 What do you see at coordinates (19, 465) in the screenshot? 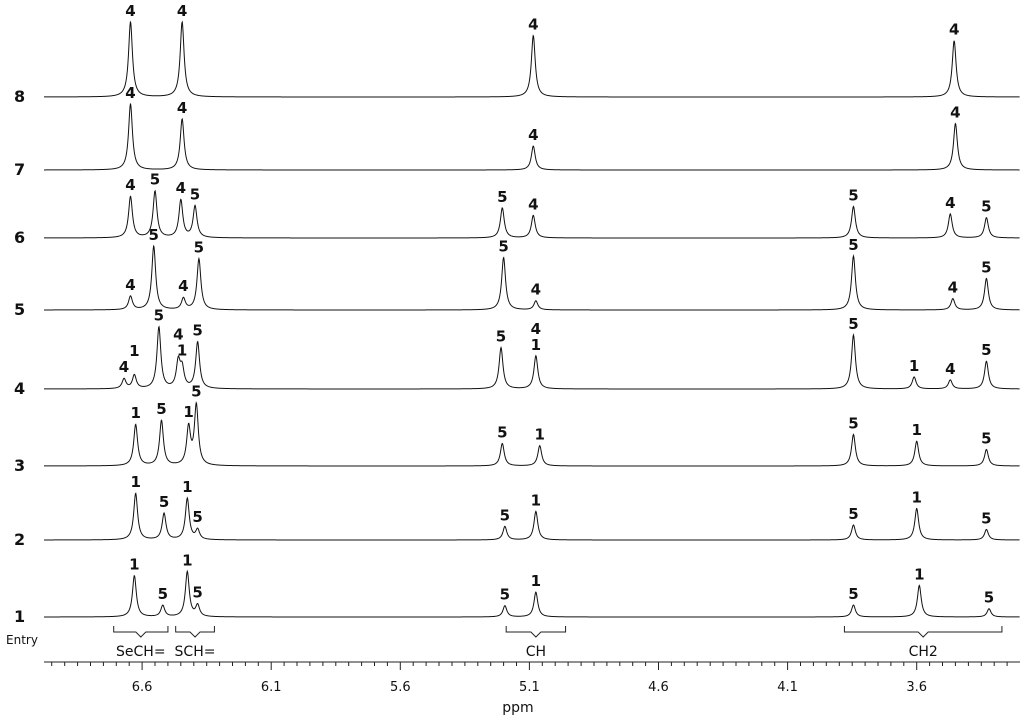
I see `entry-label: 3` at bounding box center [19, 465].